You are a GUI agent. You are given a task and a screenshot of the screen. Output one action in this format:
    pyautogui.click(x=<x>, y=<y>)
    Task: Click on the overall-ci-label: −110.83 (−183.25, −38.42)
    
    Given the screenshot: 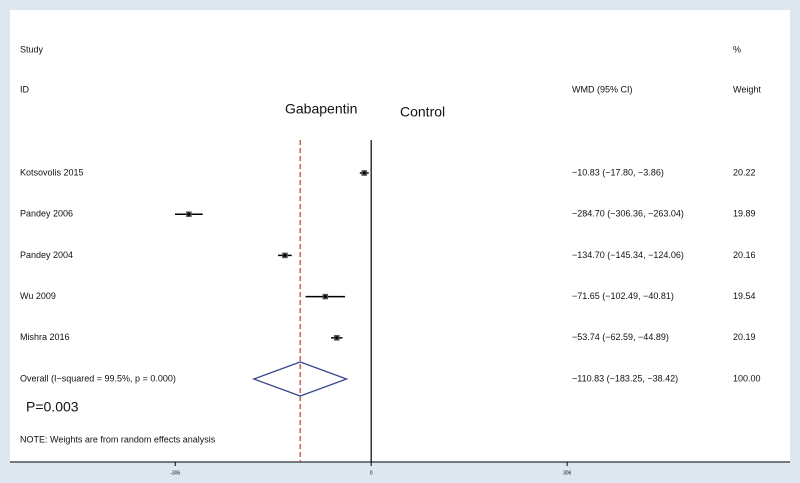 What is the action you would take?
    pyautogui.click(x=625, y=378)
    